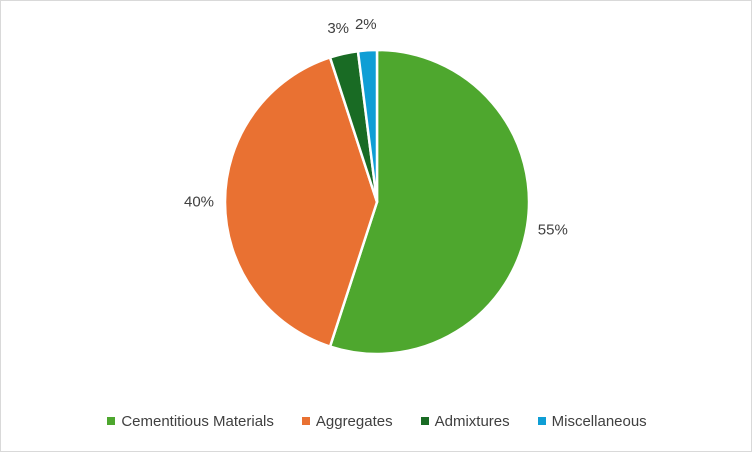  I want to click on legend-swatch-cementitious-materials, so click(111, 421).